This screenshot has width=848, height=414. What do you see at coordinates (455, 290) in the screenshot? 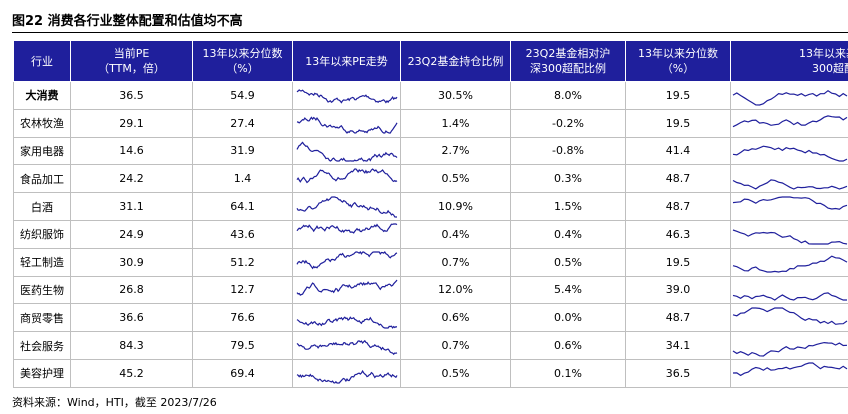
I see `table-cell: 12.0%` at bounding box center [455, 290].